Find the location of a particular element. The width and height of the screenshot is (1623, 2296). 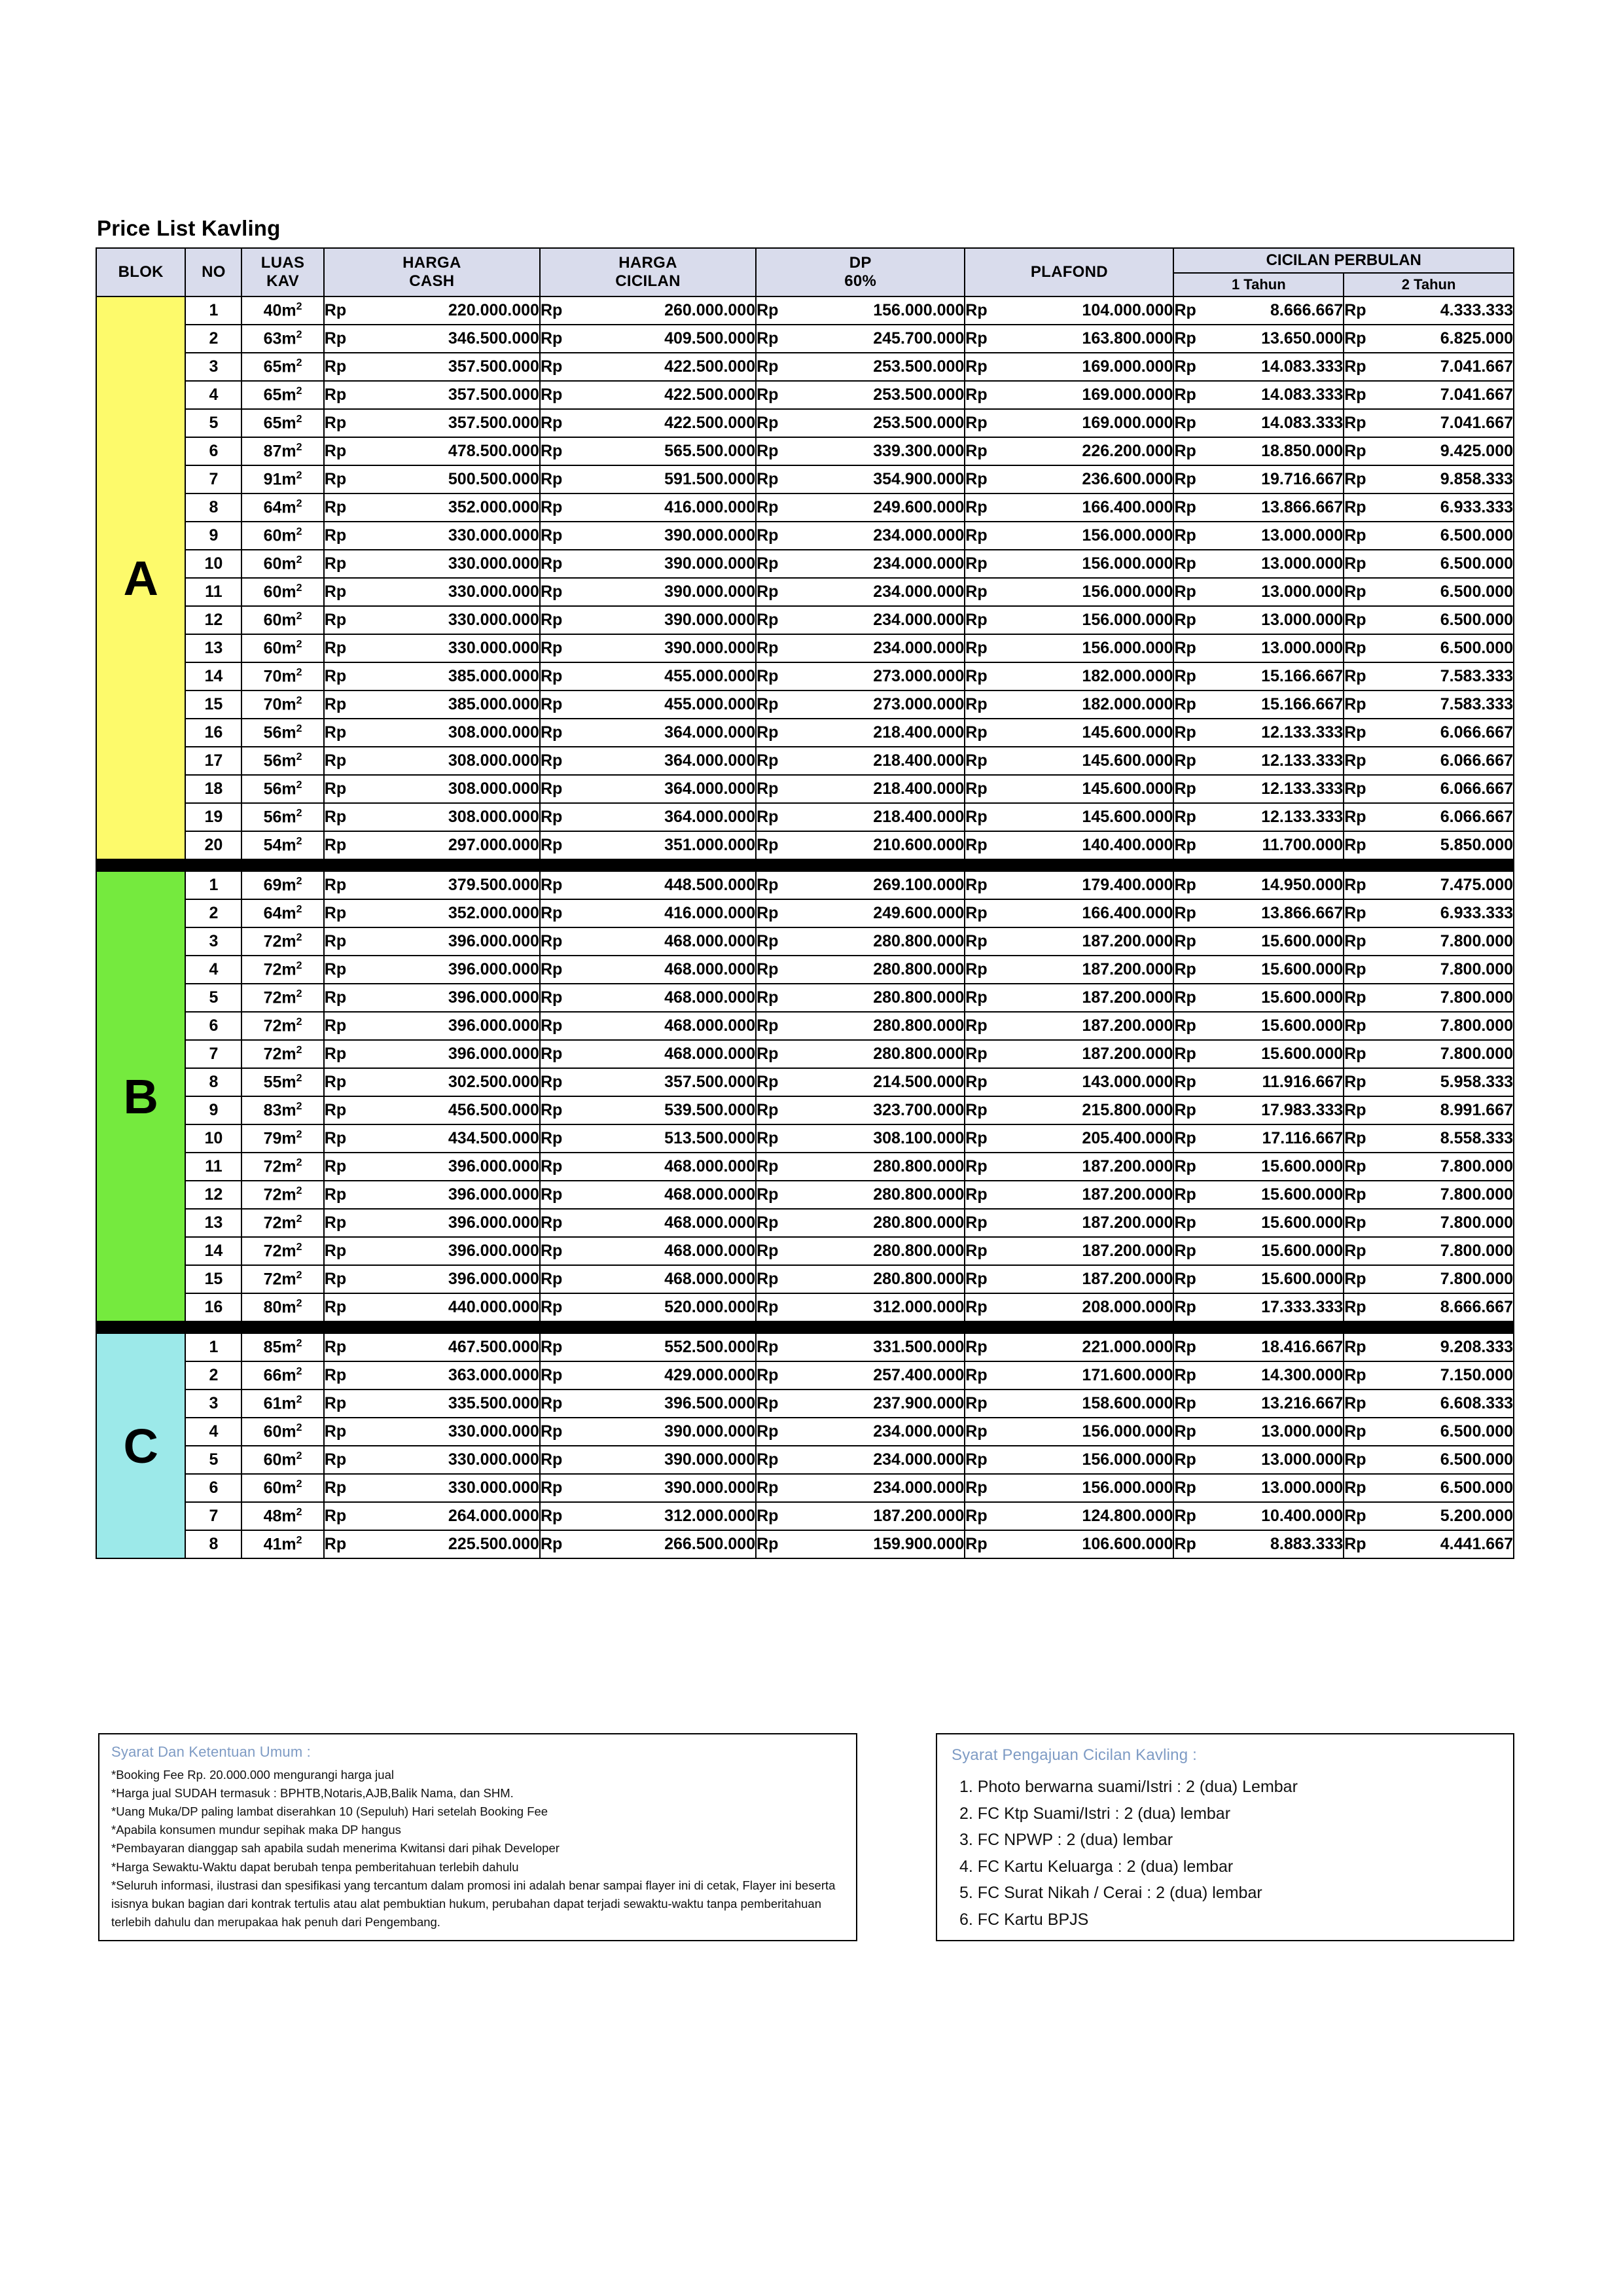

monthly-2-year: Rp 6.066.667 is located at coordinates (1428, 789).